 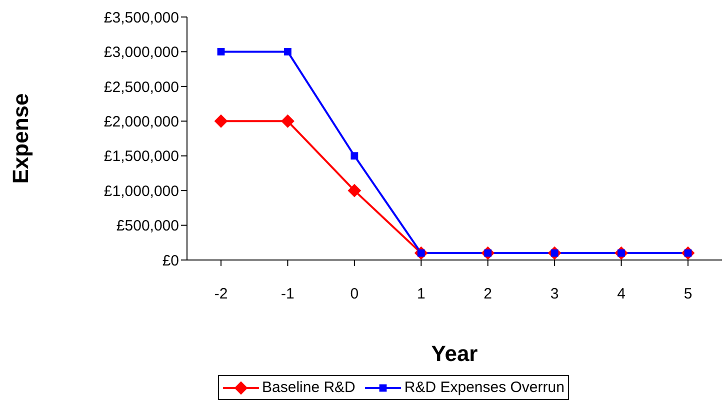 I want to click on x-tick-label: 3, so click(x=554, y=294).